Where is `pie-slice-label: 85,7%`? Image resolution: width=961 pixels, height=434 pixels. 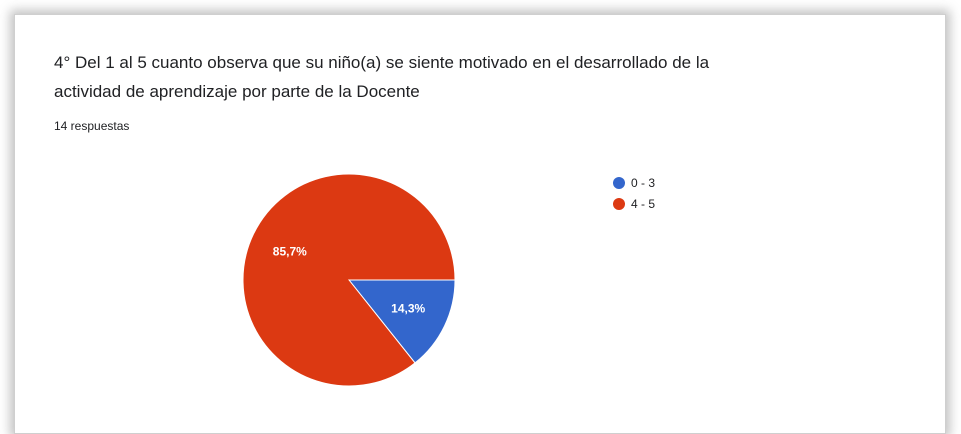
pie-slice-label: 85,7% is located at coordinates (290, 251).